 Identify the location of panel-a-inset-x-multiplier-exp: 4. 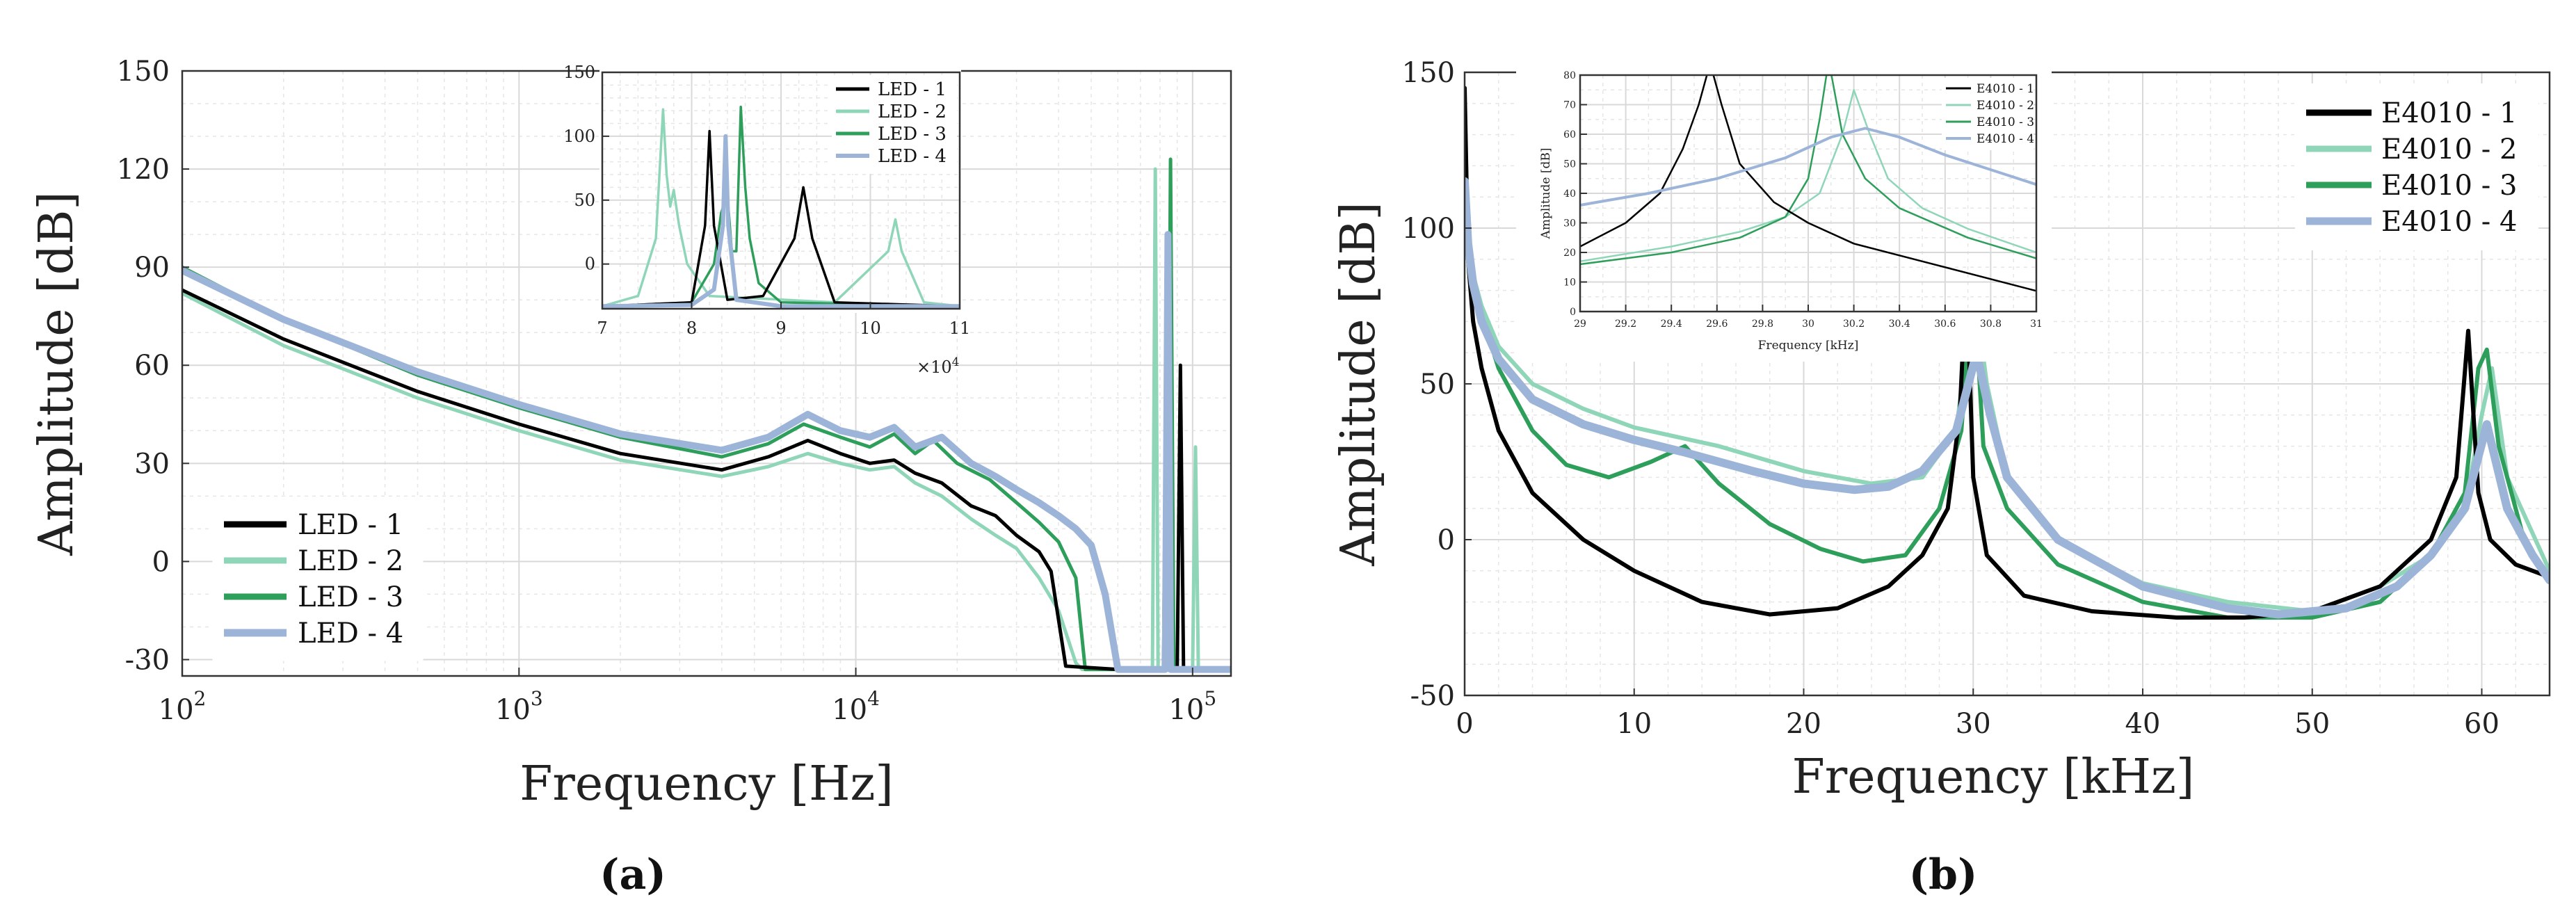
(956, 362).